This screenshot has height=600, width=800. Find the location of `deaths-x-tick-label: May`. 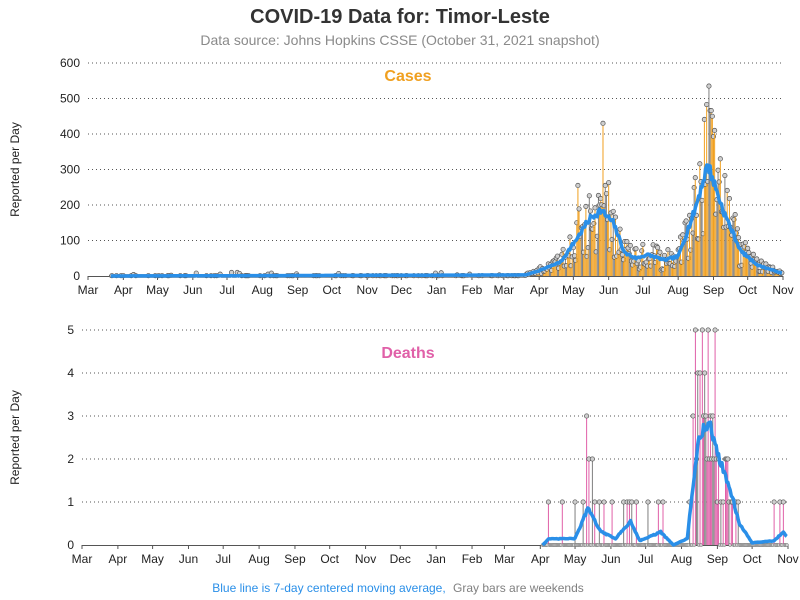

deaths-x-tick-label: May is located at coordinates (575, 559).